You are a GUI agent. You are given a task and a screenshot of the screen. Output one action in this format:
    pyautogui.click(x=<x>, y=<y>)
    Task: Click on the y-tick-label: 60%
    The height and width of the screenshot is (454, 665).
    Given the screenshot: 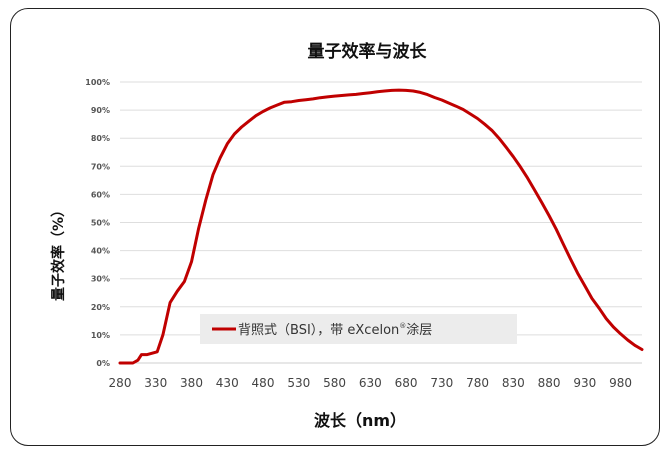 What is the action you would take?
    pyautogui.click(x=100, y=194)
    